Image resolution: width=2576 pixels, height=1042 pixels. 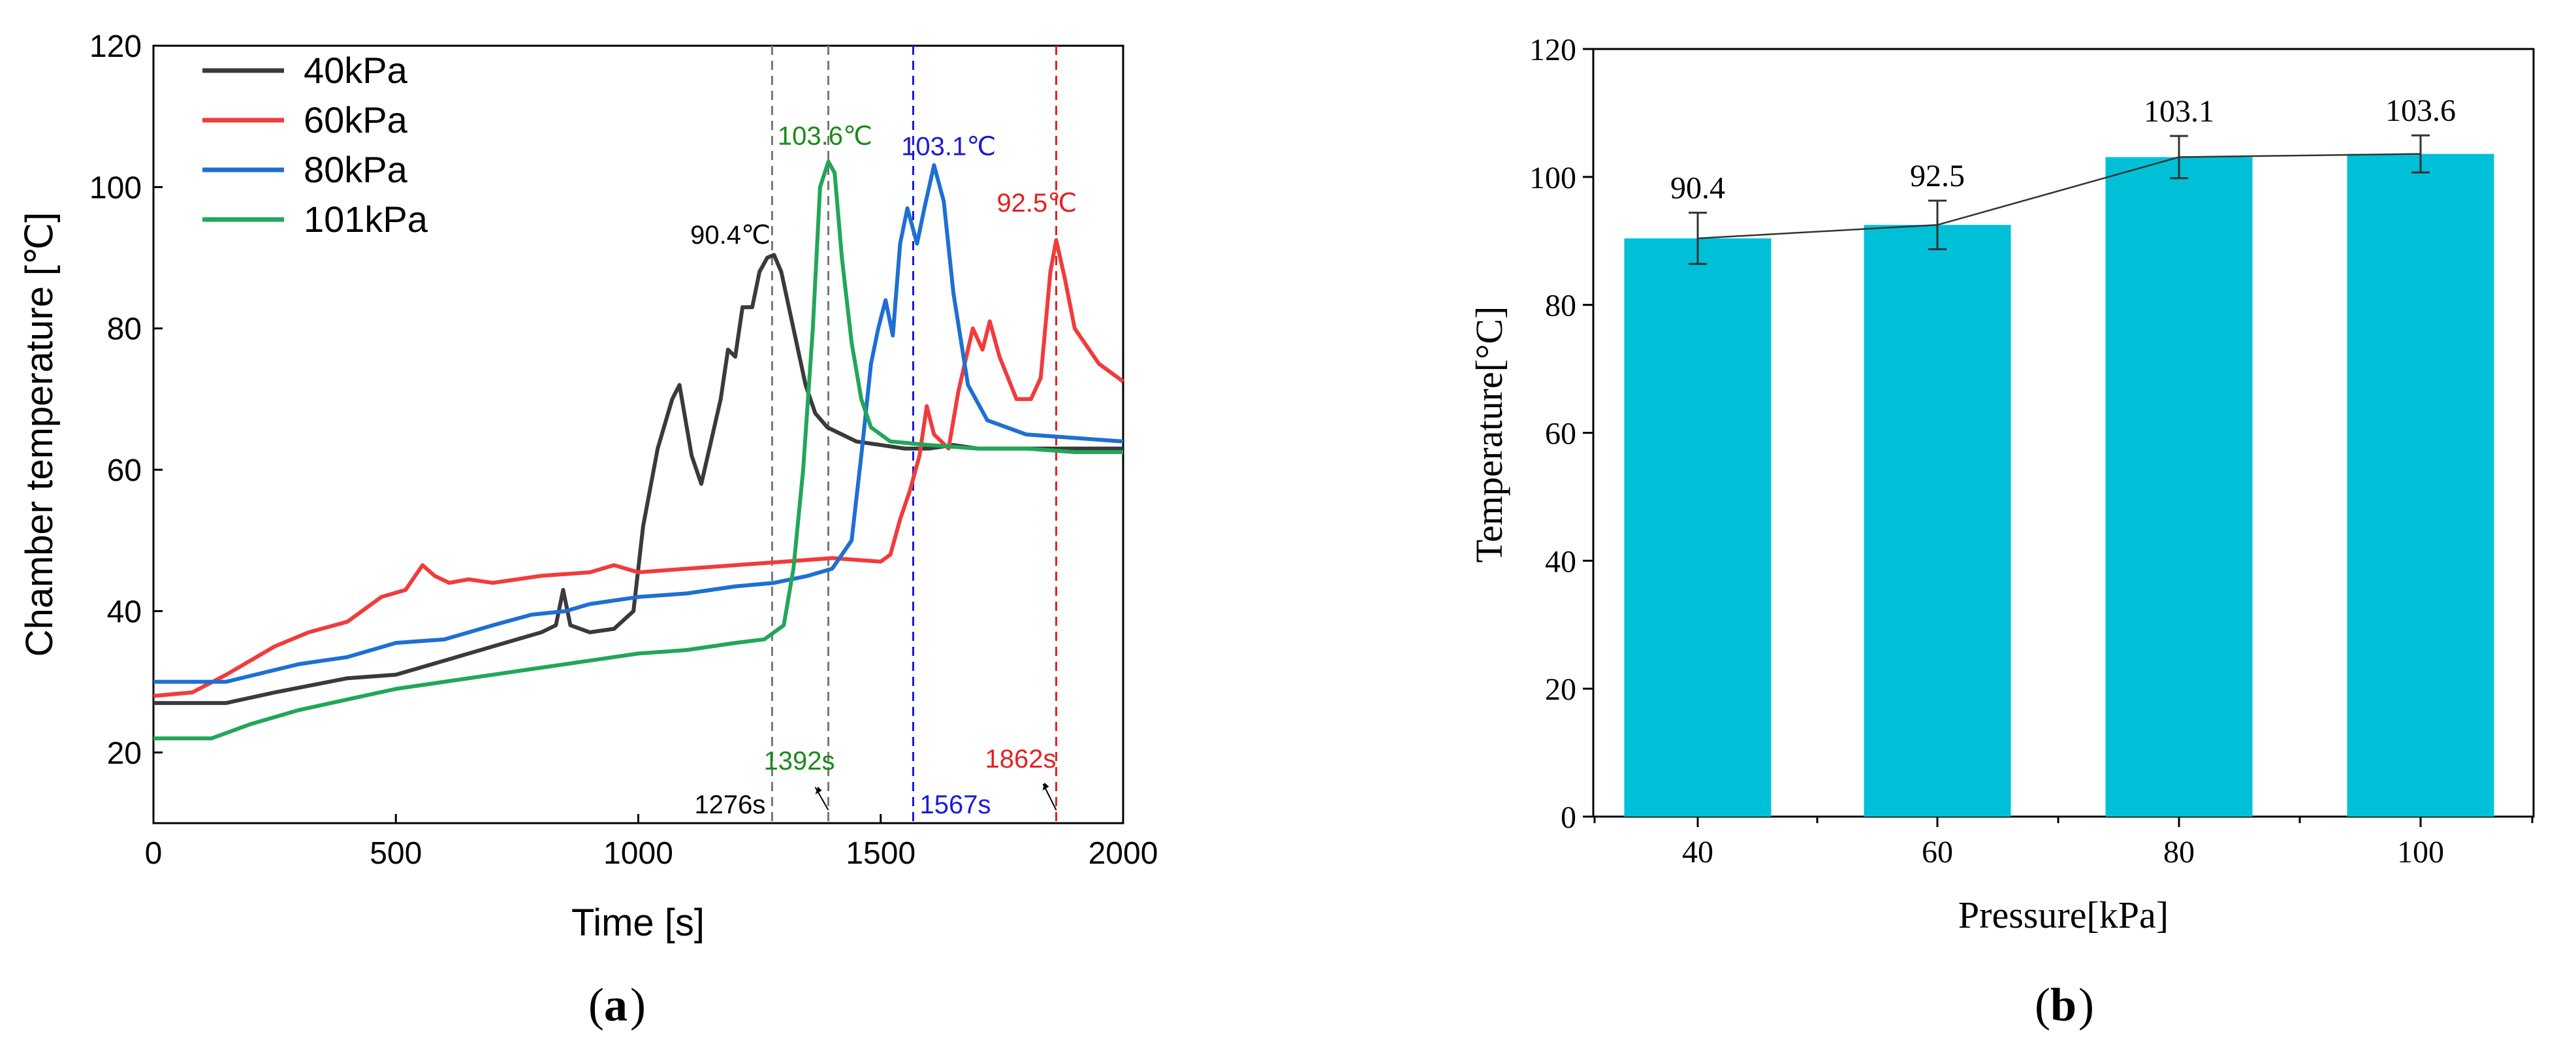 I want to click on time-label: 1392s, so click(x=800, y=761).